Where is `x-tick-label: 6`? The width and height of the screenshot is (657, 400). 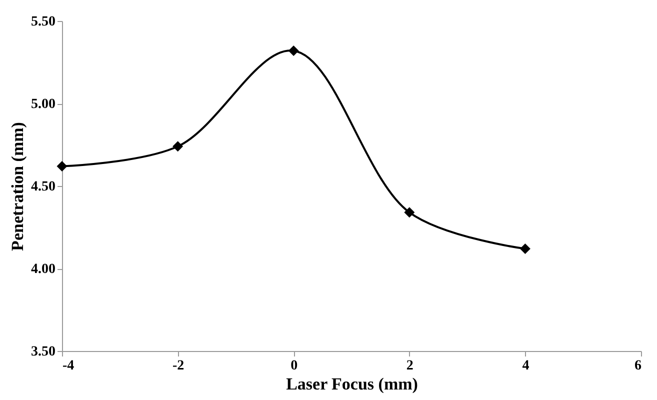 x-tick-label: 6 is located at coordinates (638, 366).